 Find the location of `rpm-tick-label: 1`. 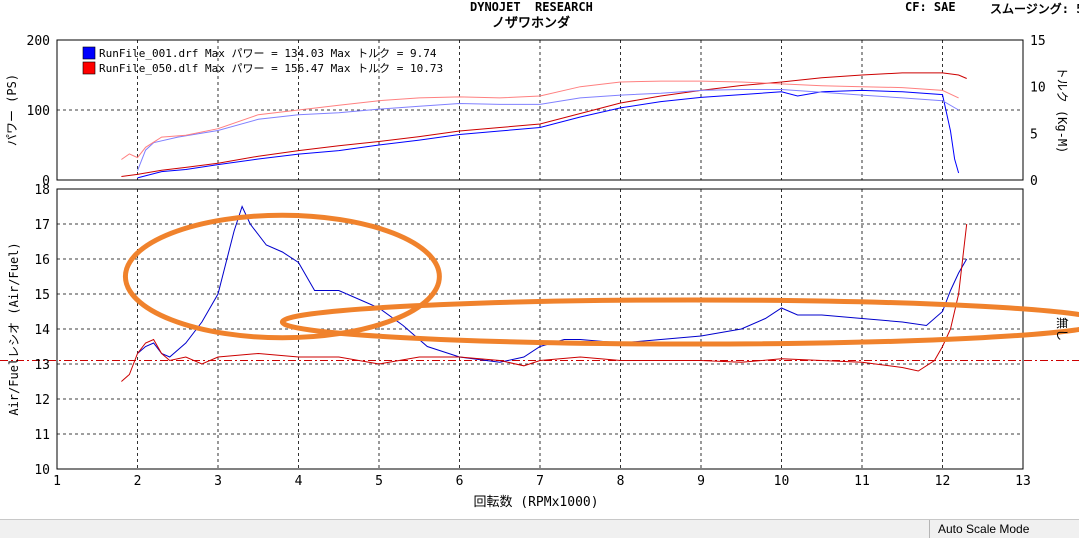

rpm-tick-label: 1 is located at coordinates (57, 481).